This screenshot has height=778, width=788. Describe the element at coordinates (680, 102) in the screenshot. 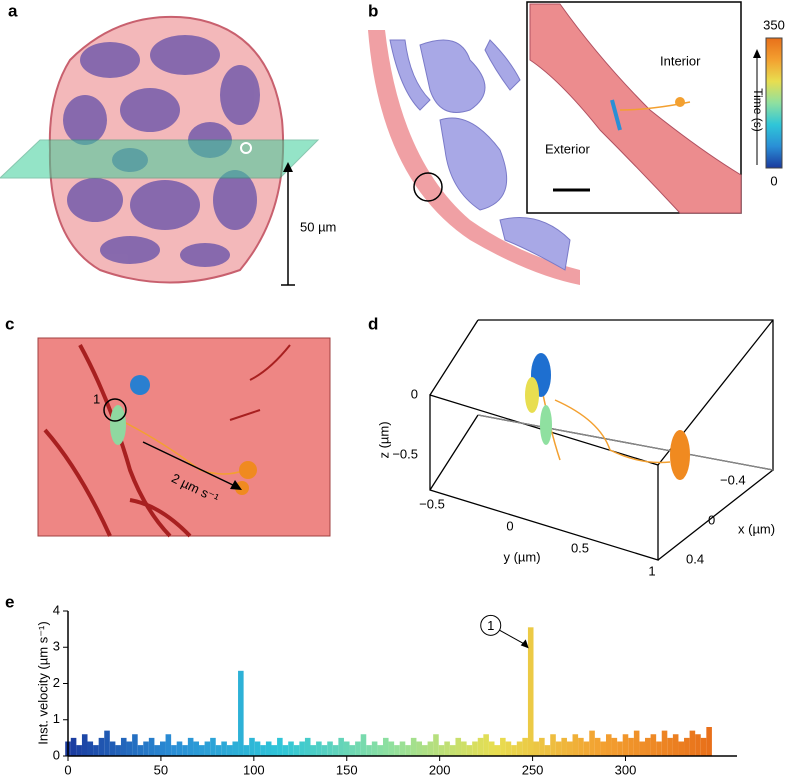

I see `trajectory-end` at that location.